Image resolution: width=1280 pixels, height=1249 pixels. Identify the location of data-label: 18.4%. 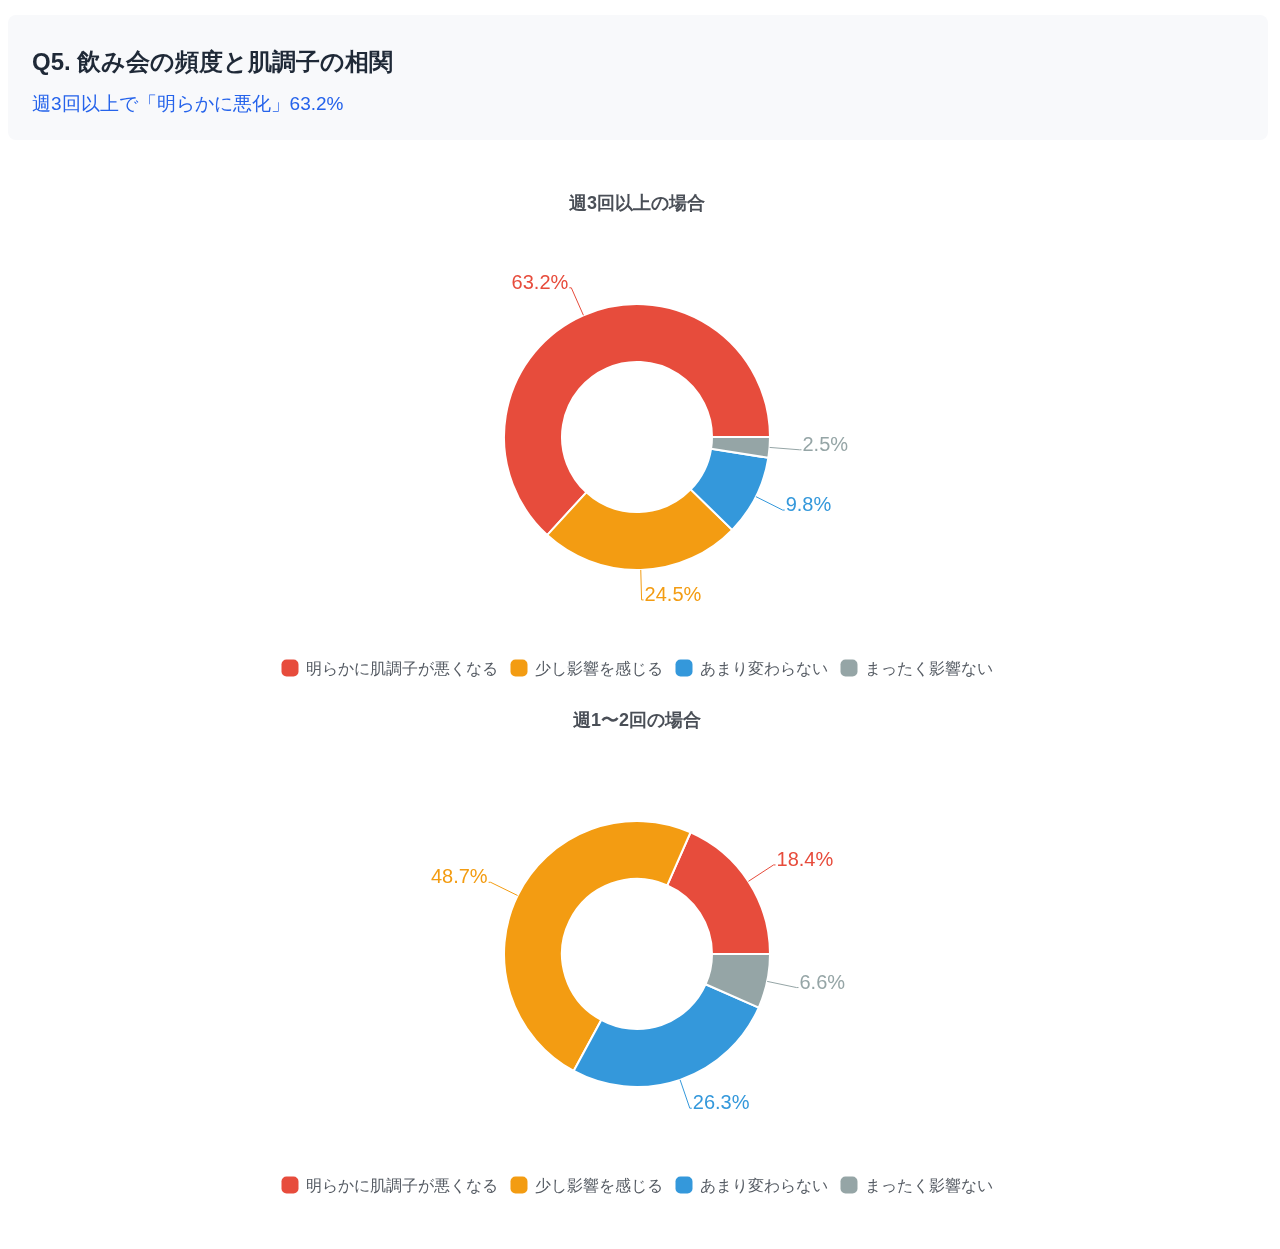
(805, 858).